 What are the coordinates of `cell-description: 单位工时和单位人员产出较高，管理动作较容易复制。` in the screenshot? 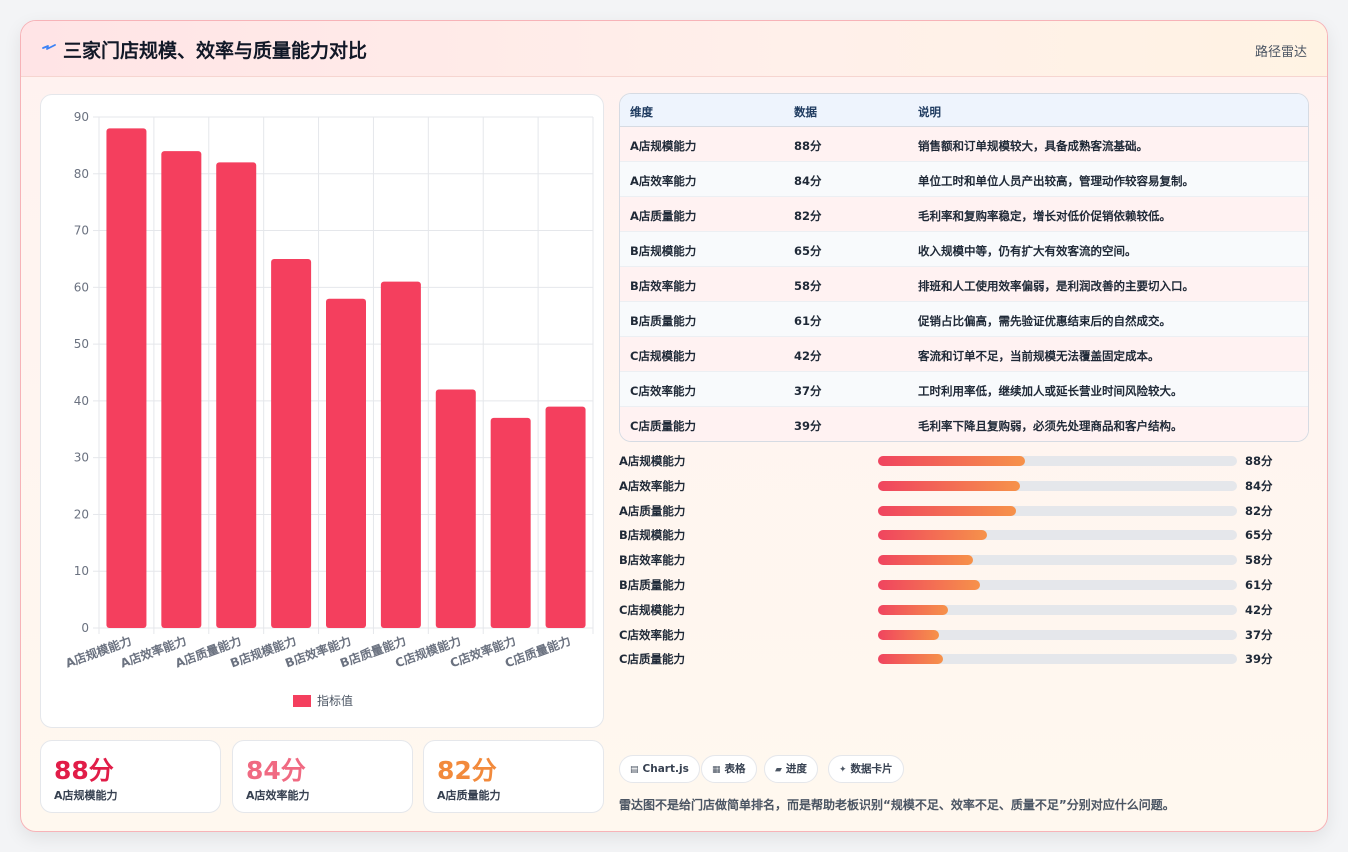 It's located at (1056, 181).